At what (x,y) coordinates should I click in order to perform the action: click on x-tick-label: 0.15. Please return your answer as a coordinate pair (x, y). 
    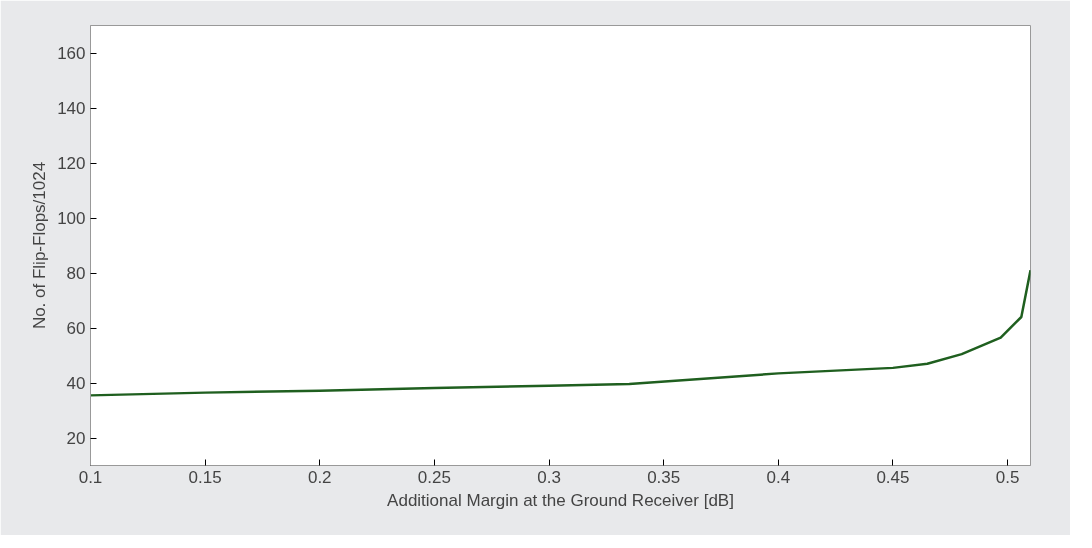
    Looking at the image, I should click on (205, 477).